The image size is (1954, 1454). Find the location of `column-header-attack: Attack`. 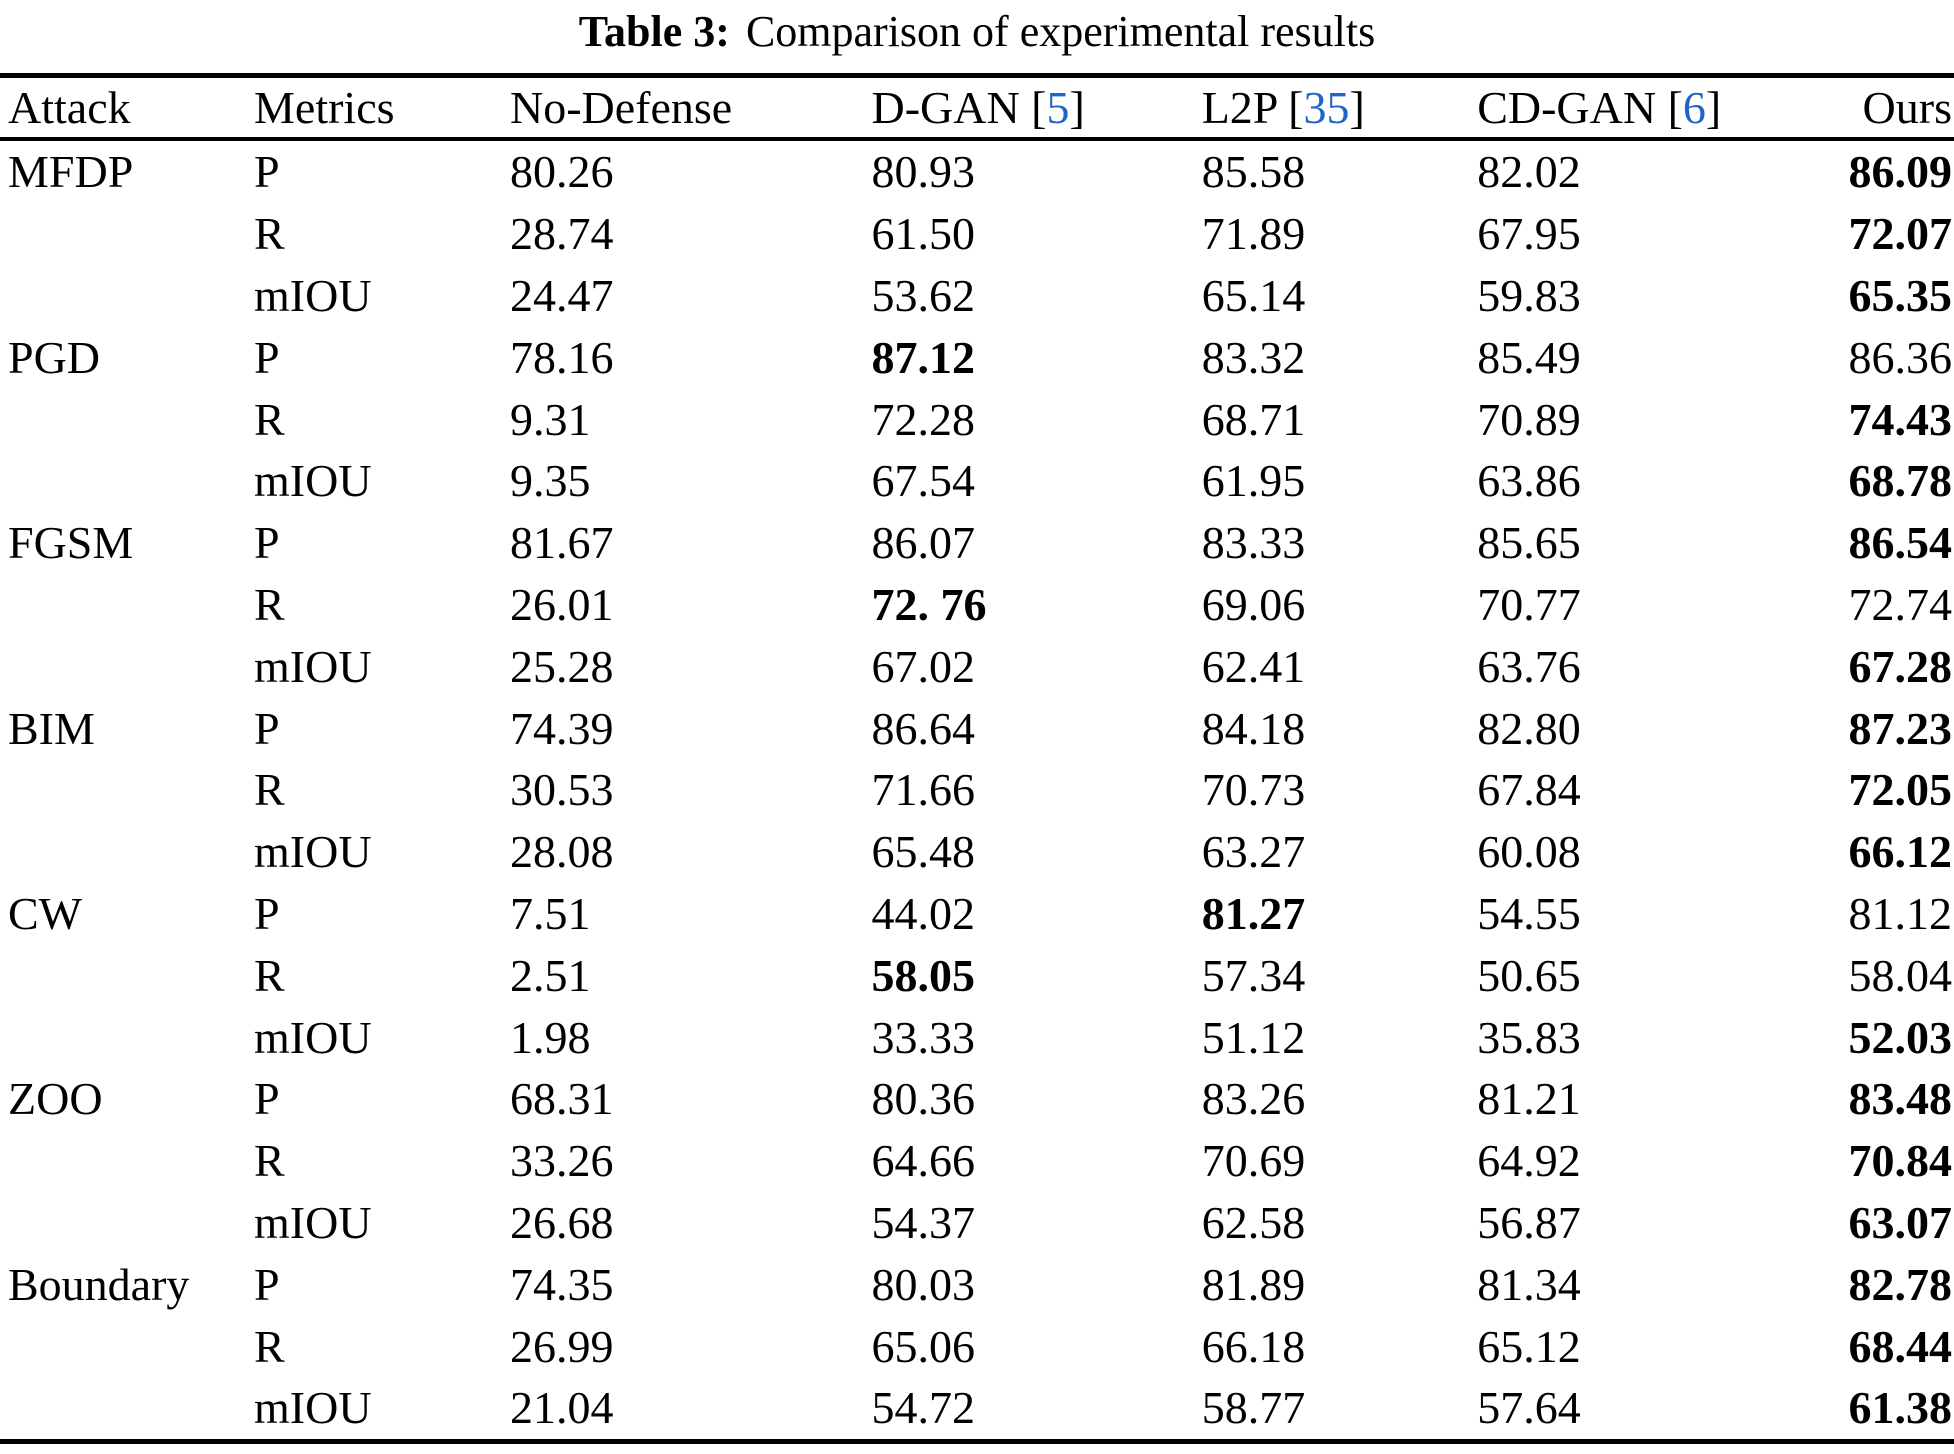

column-header-attack: Attack is located at coordinates (127, 108).